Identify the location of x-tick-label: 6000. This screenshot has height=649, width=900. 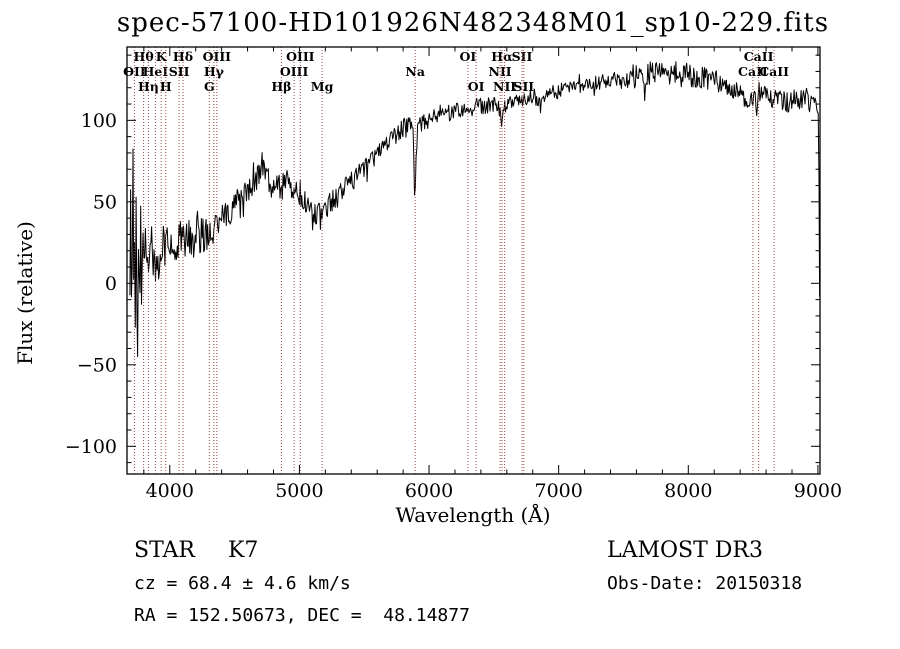
(429, 491).